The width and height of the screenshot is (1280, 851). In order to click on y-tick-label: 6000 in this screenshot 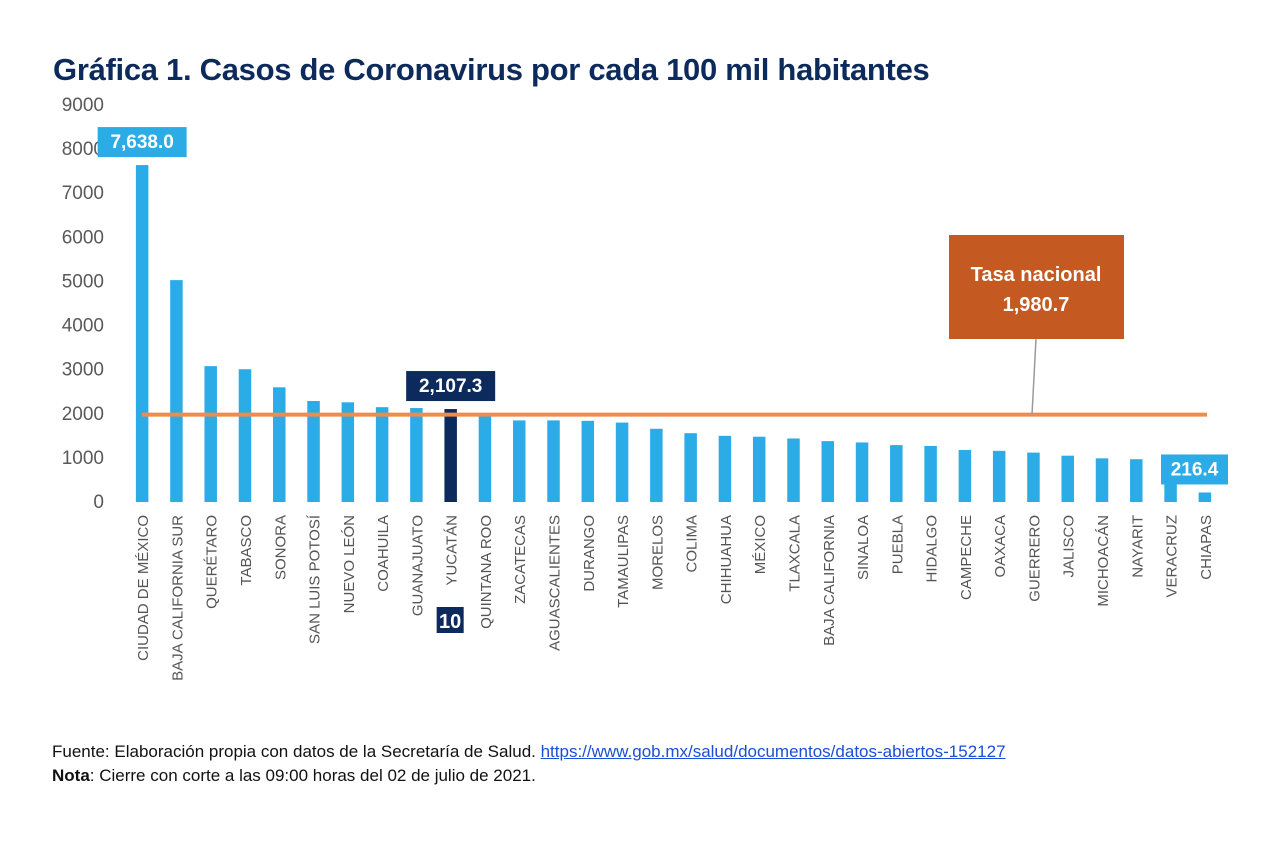, I will do `click(83, 237)`.